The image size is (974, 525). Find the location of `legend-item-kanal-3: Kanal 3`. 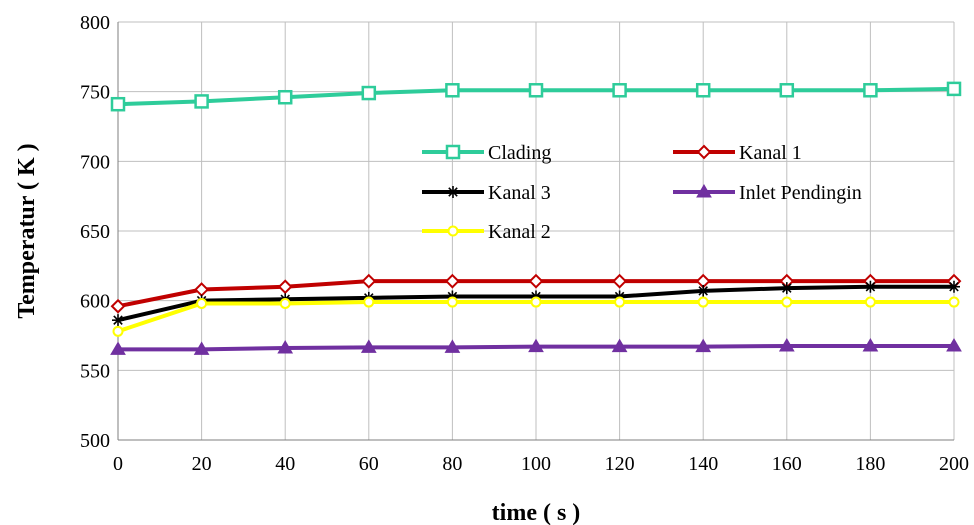

legend-item-kanal-3: Kanal 3 is located at coordinates (486, 193).